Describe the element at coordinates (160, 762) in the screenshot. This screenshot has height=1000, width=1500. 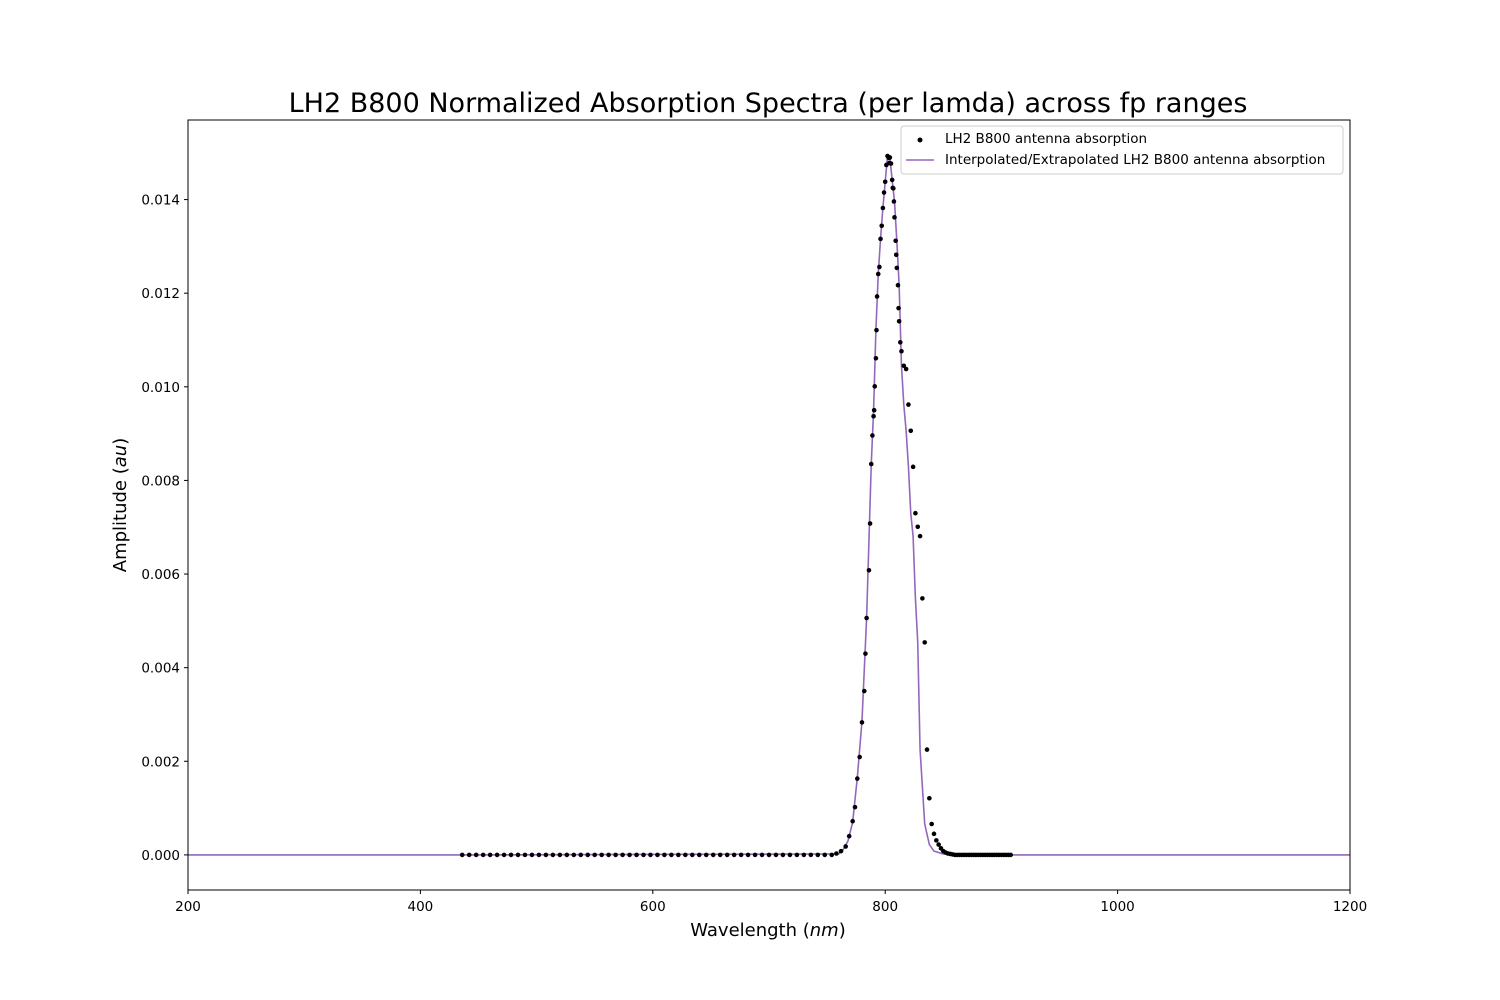
I see `y-tick-label: 0.002` at that location.